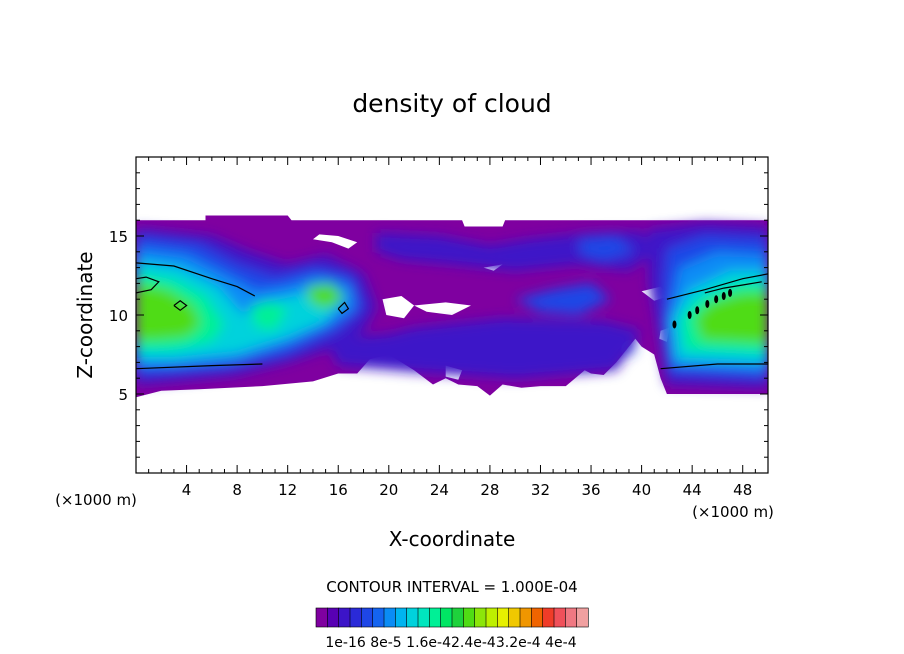 The width and height of the screenshot is (904, 654). Describe the element at coordinates (237, 490) in the screenshot. I see `x-tick-label: 8` at that location.